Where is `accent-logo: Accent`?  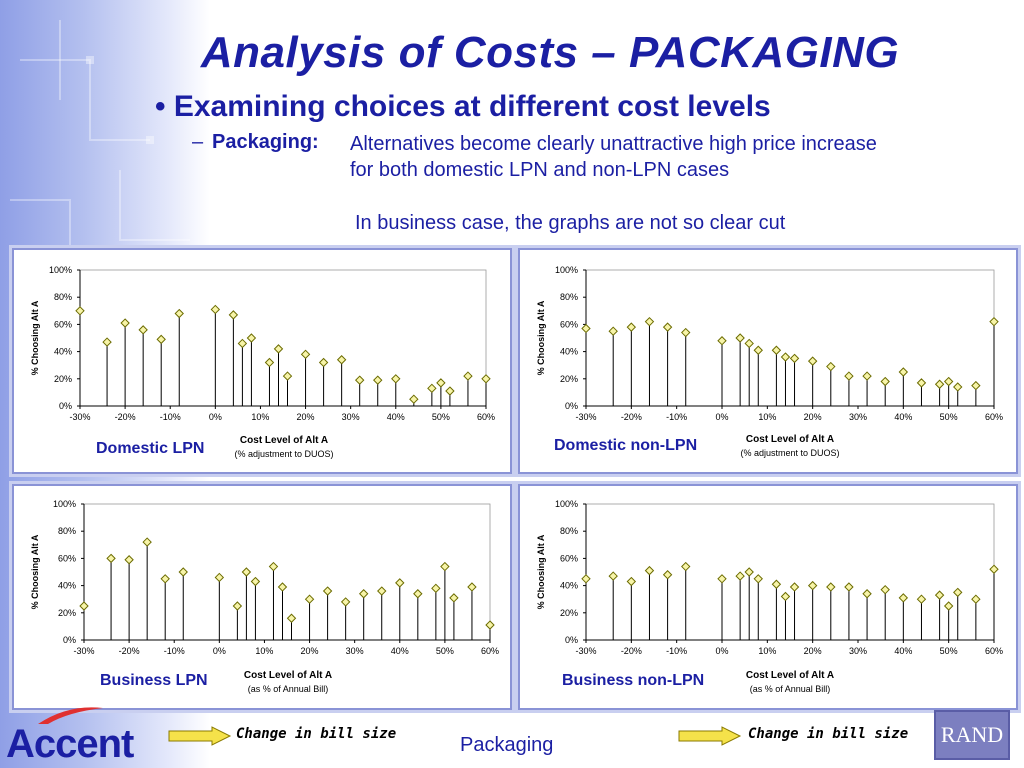 accent-logo: Accent is located at coordinates (70, 744).